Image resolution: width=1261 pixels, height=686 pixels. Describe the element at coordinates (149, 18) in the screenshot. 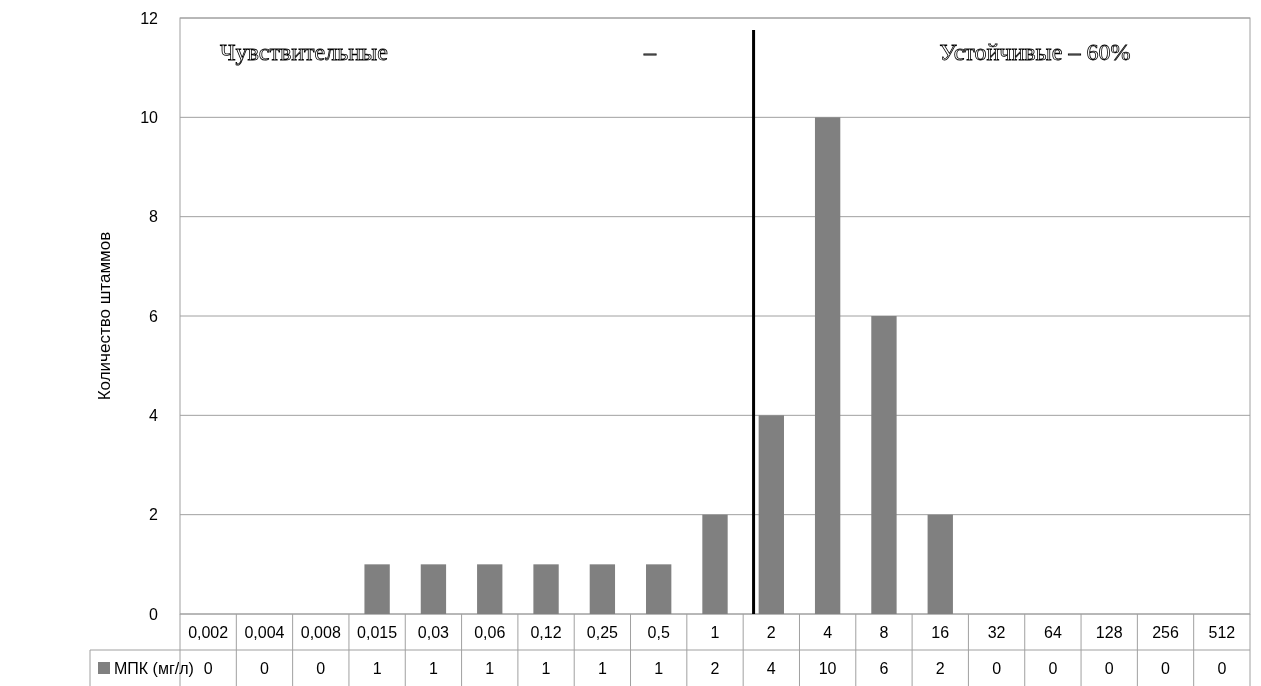

I see `y-tick-label: 12` at that location.